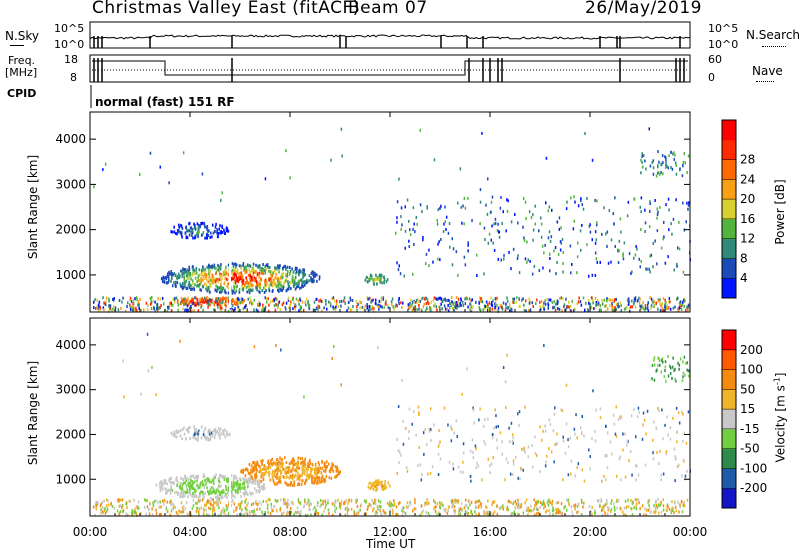 This screenshot has width=800, height=554. I want to click on velocity-cbar-label: Velocity [m s-1], so click(780, 418).